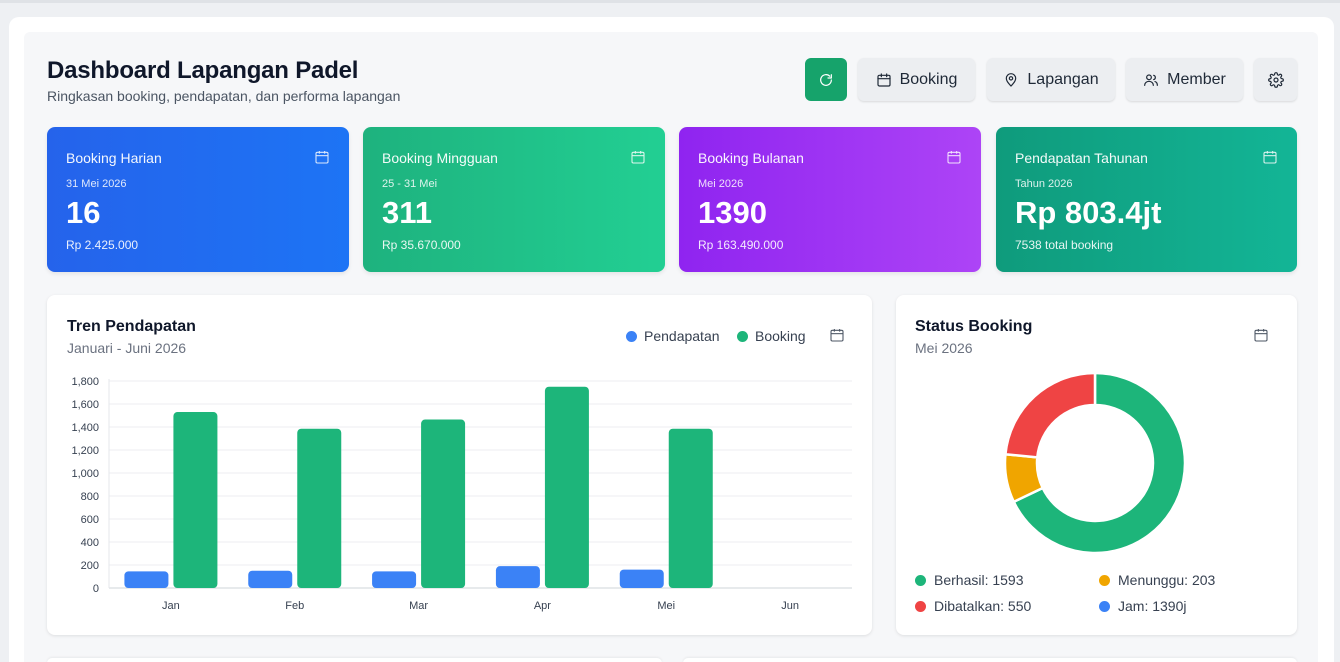 The image size is (1340, 662). I want to click on bar-booking-apr, so click(566, 487).